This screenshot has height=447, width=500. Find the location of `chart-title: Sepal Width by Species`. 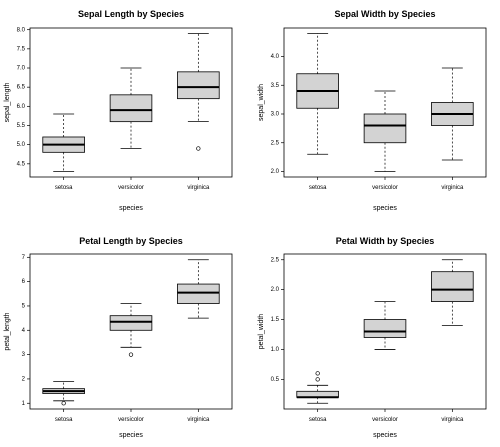

chart-title: Sepal Width by Species is located at coordinates (385, 14).